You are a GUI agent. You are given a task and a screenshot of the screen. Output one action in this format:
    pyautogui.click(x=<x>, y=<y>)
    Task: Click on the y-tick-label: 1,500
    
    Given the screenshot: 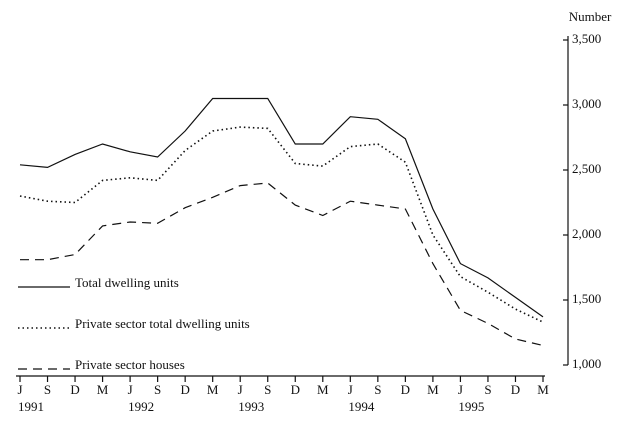 What is the action you would take?
    pyautogui.click(x=586, y=298)
    